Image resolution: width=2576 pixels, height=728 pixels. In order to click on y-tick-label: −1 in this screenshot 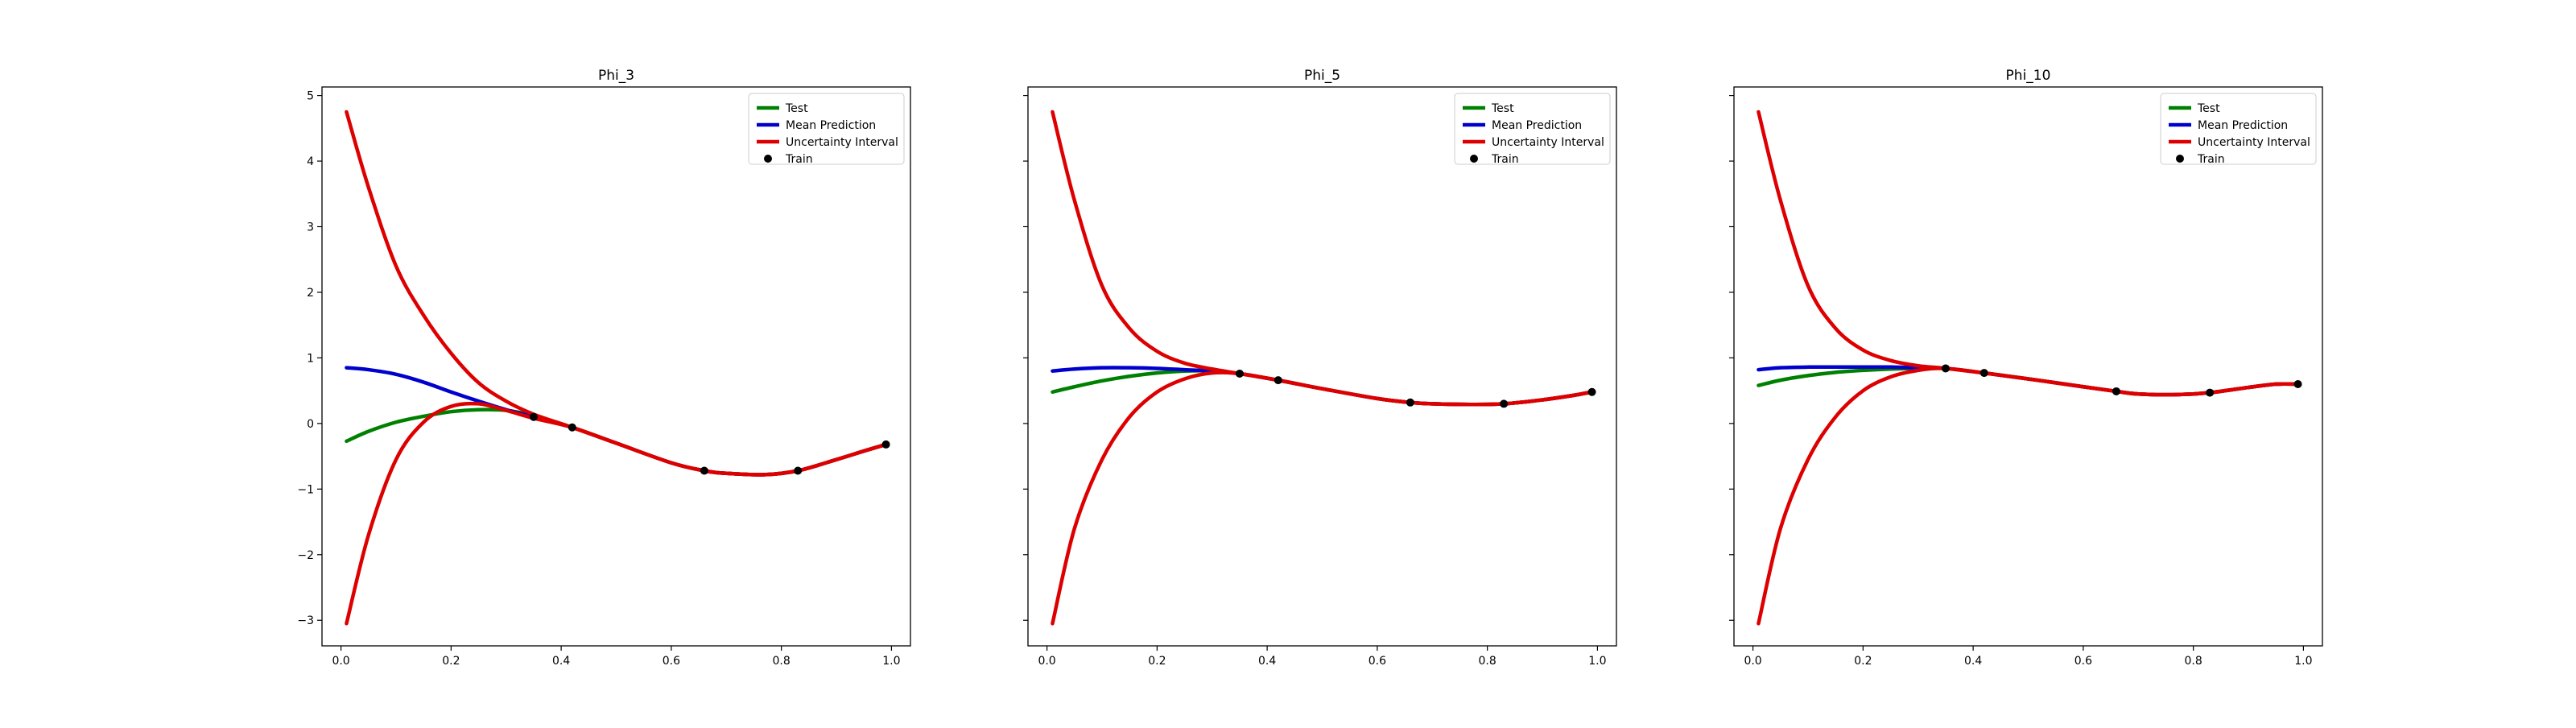, I will do `click(305, 490)`.